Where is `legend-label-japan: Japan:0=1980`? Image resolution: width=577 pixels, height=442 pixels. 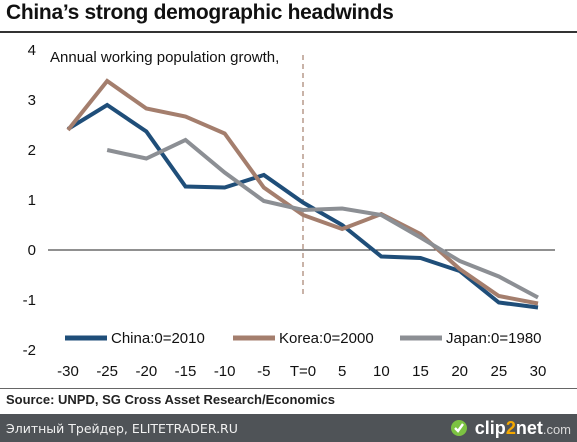
legend-label-japan: Japan:0=1980 is located at coordinates (494, 338).